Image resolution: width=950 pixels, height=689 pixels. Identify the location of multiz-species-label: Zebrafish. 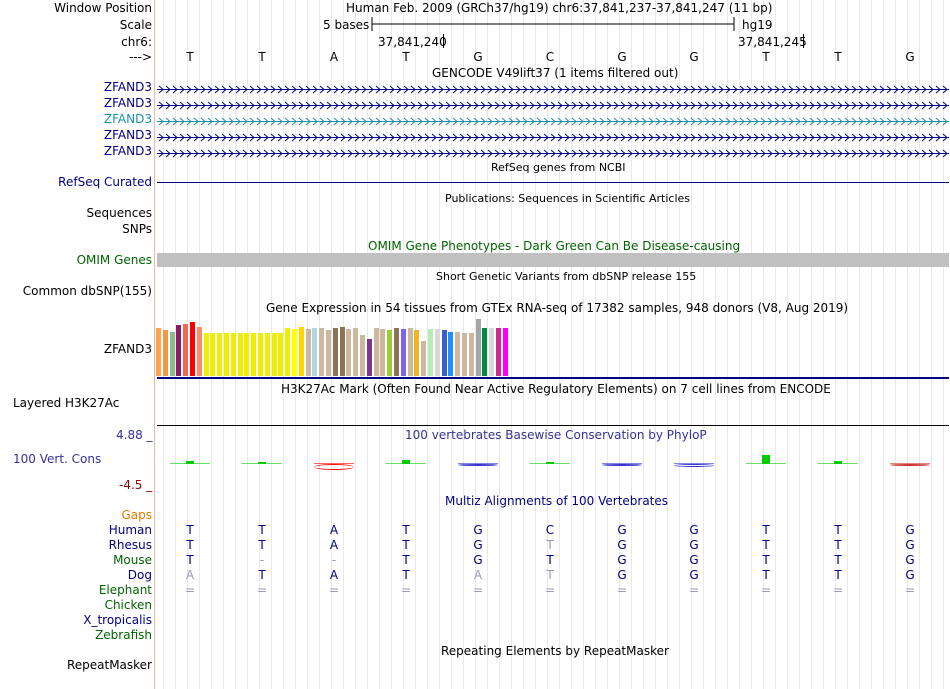
(123, 635).